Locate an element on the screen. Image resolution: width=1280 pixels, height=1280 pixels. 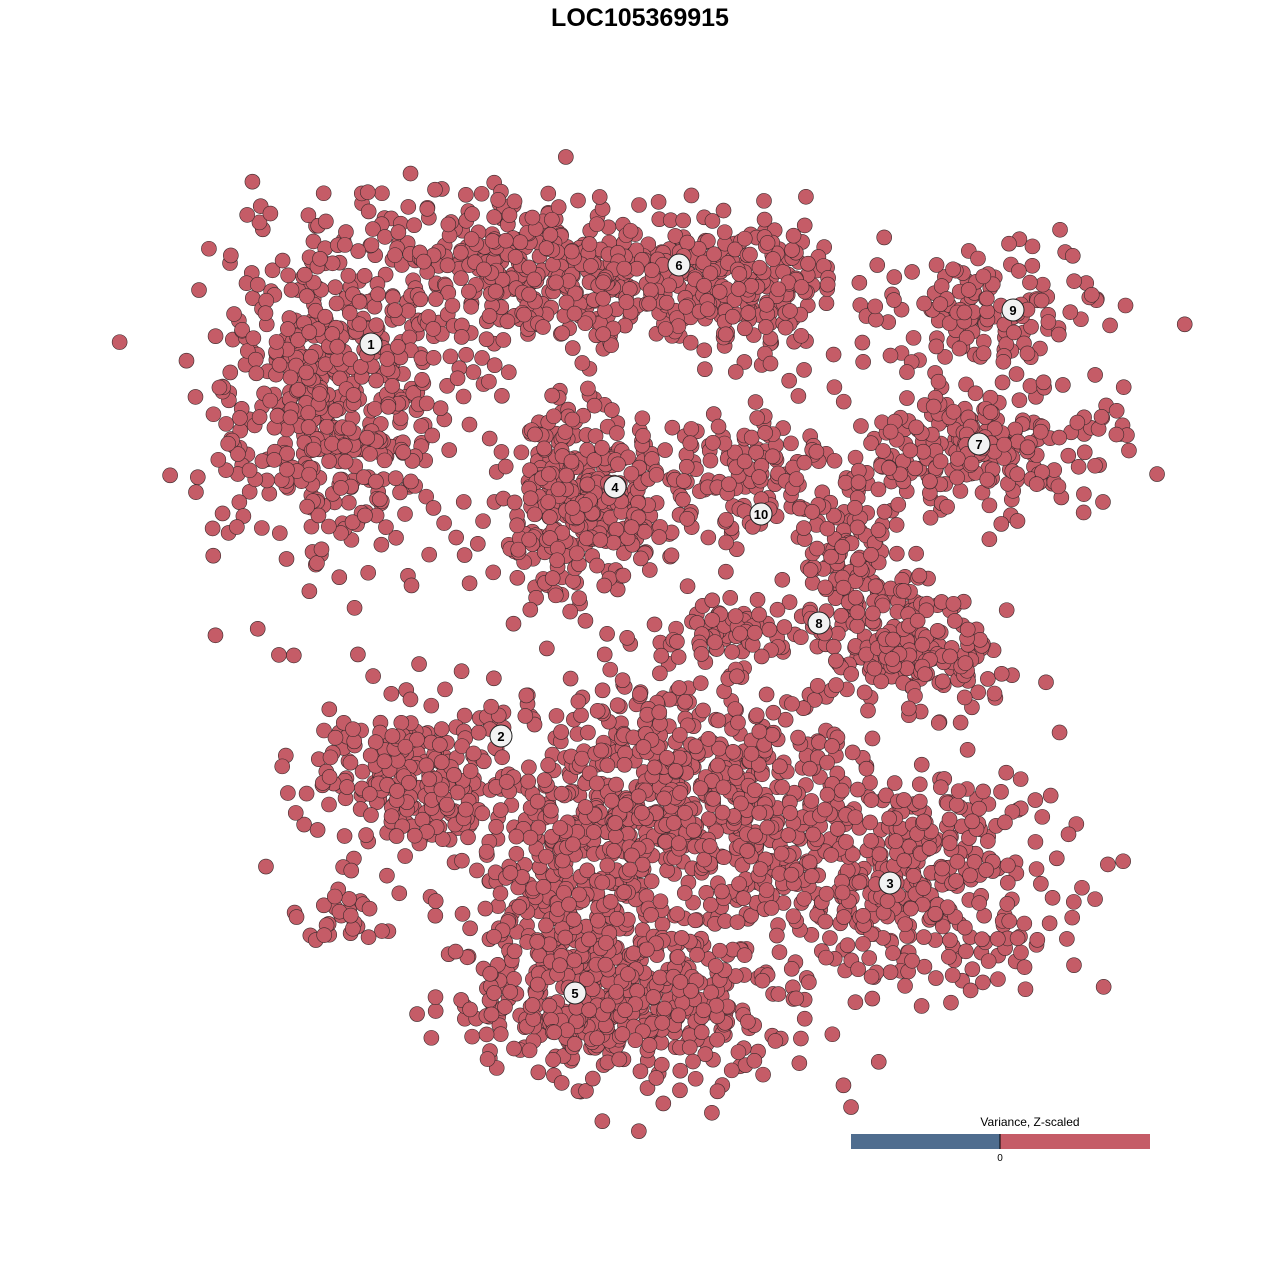
chart-title: LOC105369915 is located at coordinates (640, 18).